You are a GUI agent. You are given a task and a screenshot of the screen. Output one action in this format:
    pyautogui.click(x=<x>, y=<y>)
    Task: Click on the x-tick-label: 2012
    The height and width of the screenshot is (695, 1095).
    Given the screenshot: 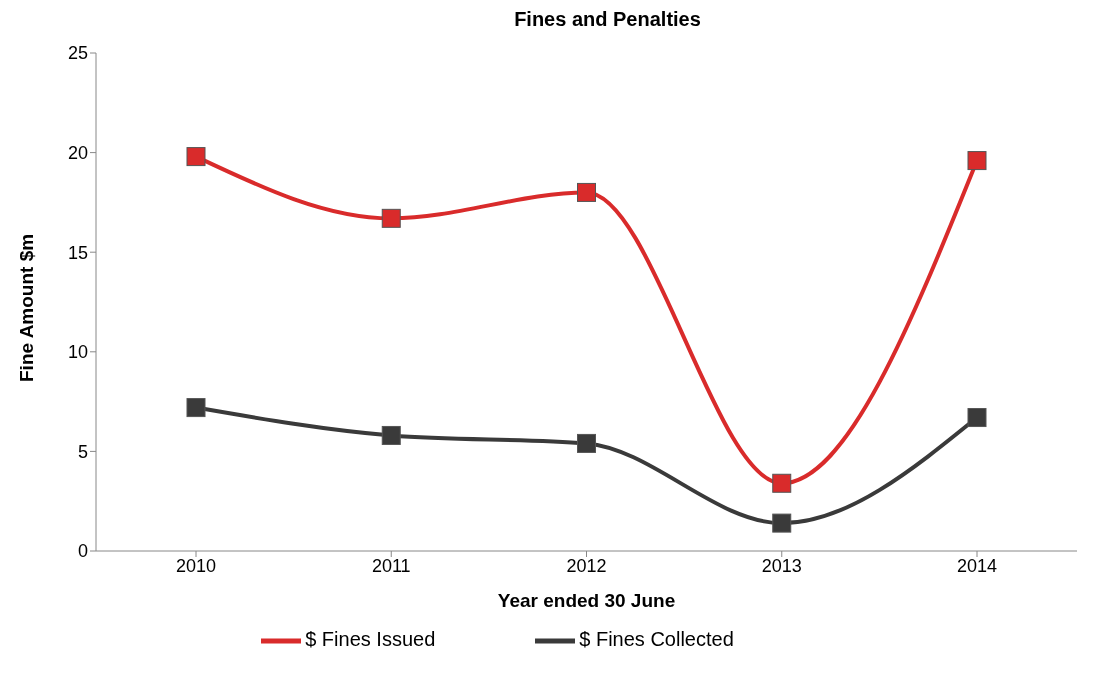 What is the action you would take?
    pyautogui.click(x=586, y=565)
    